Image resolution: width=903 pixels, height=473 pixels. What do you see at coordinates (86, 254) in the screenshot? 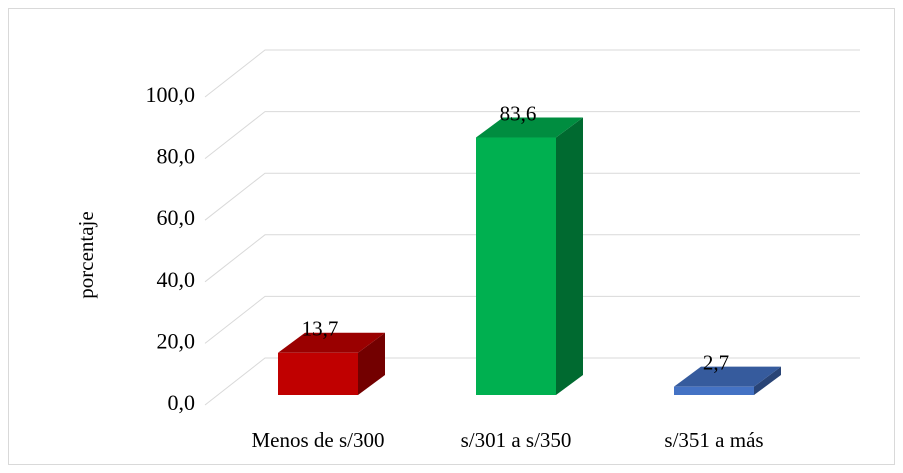
I see `y-axis-label: porcentaje` at bounding box center [86, 254].